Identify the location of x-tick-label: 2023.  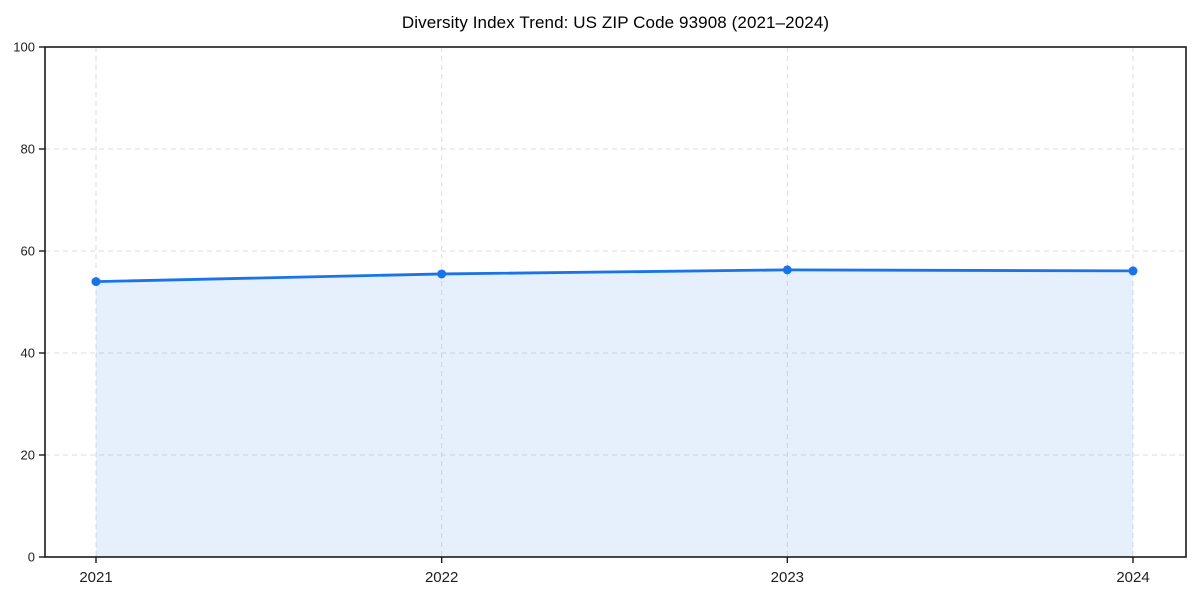
(787, 577).